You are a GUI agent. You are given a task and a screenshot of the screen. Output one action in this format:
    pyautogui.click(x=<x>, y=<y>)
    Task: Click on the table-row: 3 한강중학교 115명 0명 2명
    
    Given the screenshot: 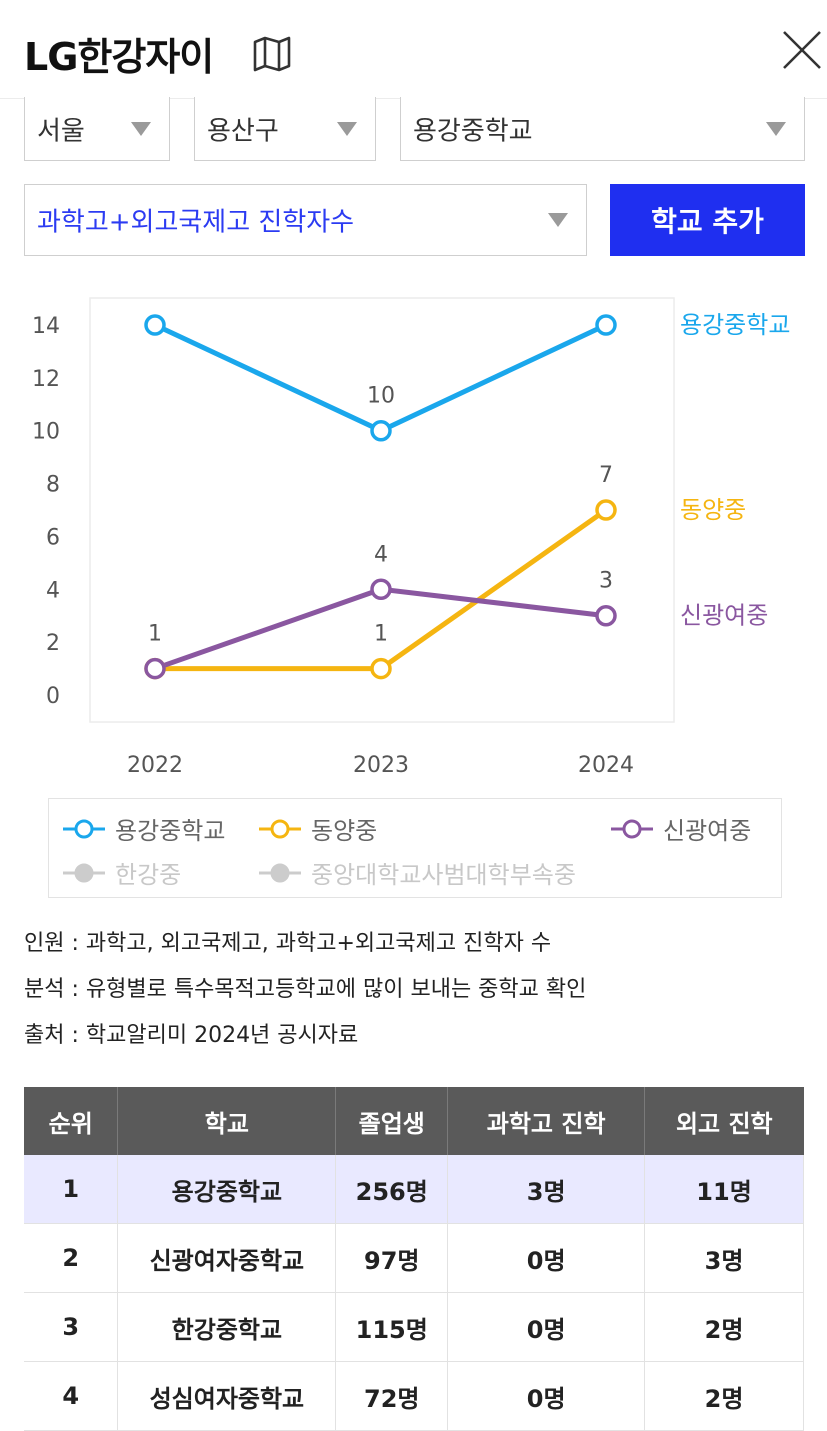 What is the action you would take?
    pyautogui.click(x=414, y=1327)
    